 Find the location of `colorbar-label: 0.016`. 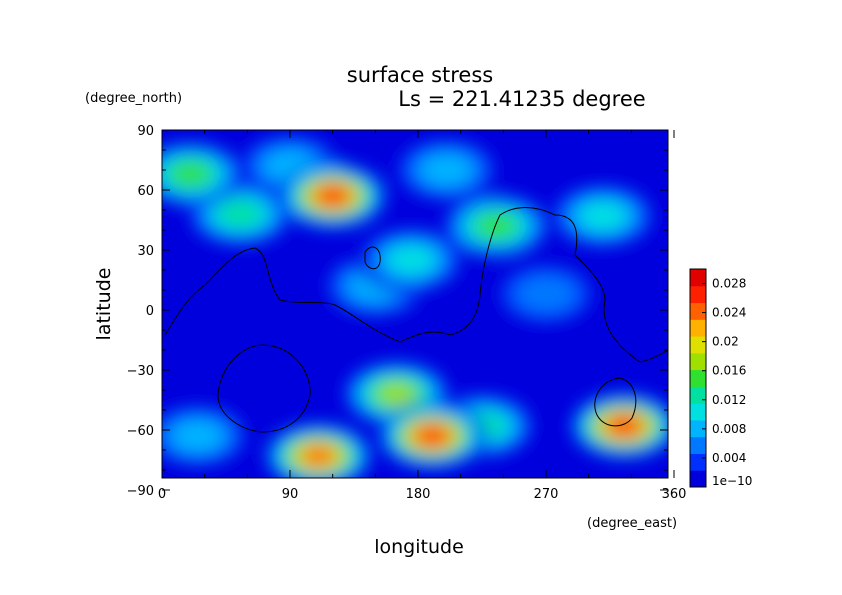

colorbar-label: 0.016 is located at coordinates (729, 371).